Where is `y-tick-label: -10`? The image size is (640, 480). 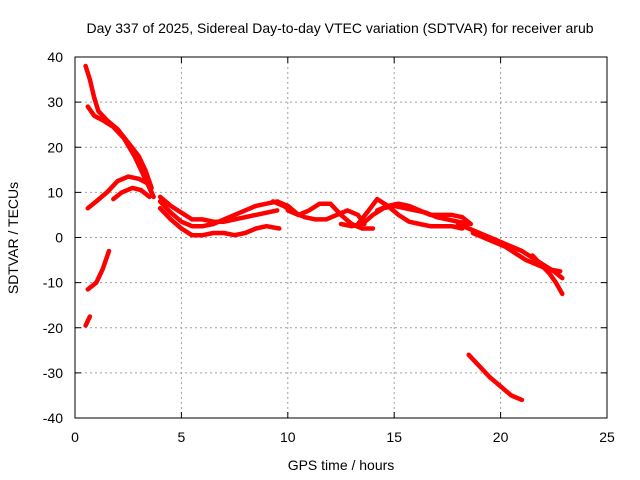
y-tick-label: -10 is located at coordinates (53, 283).